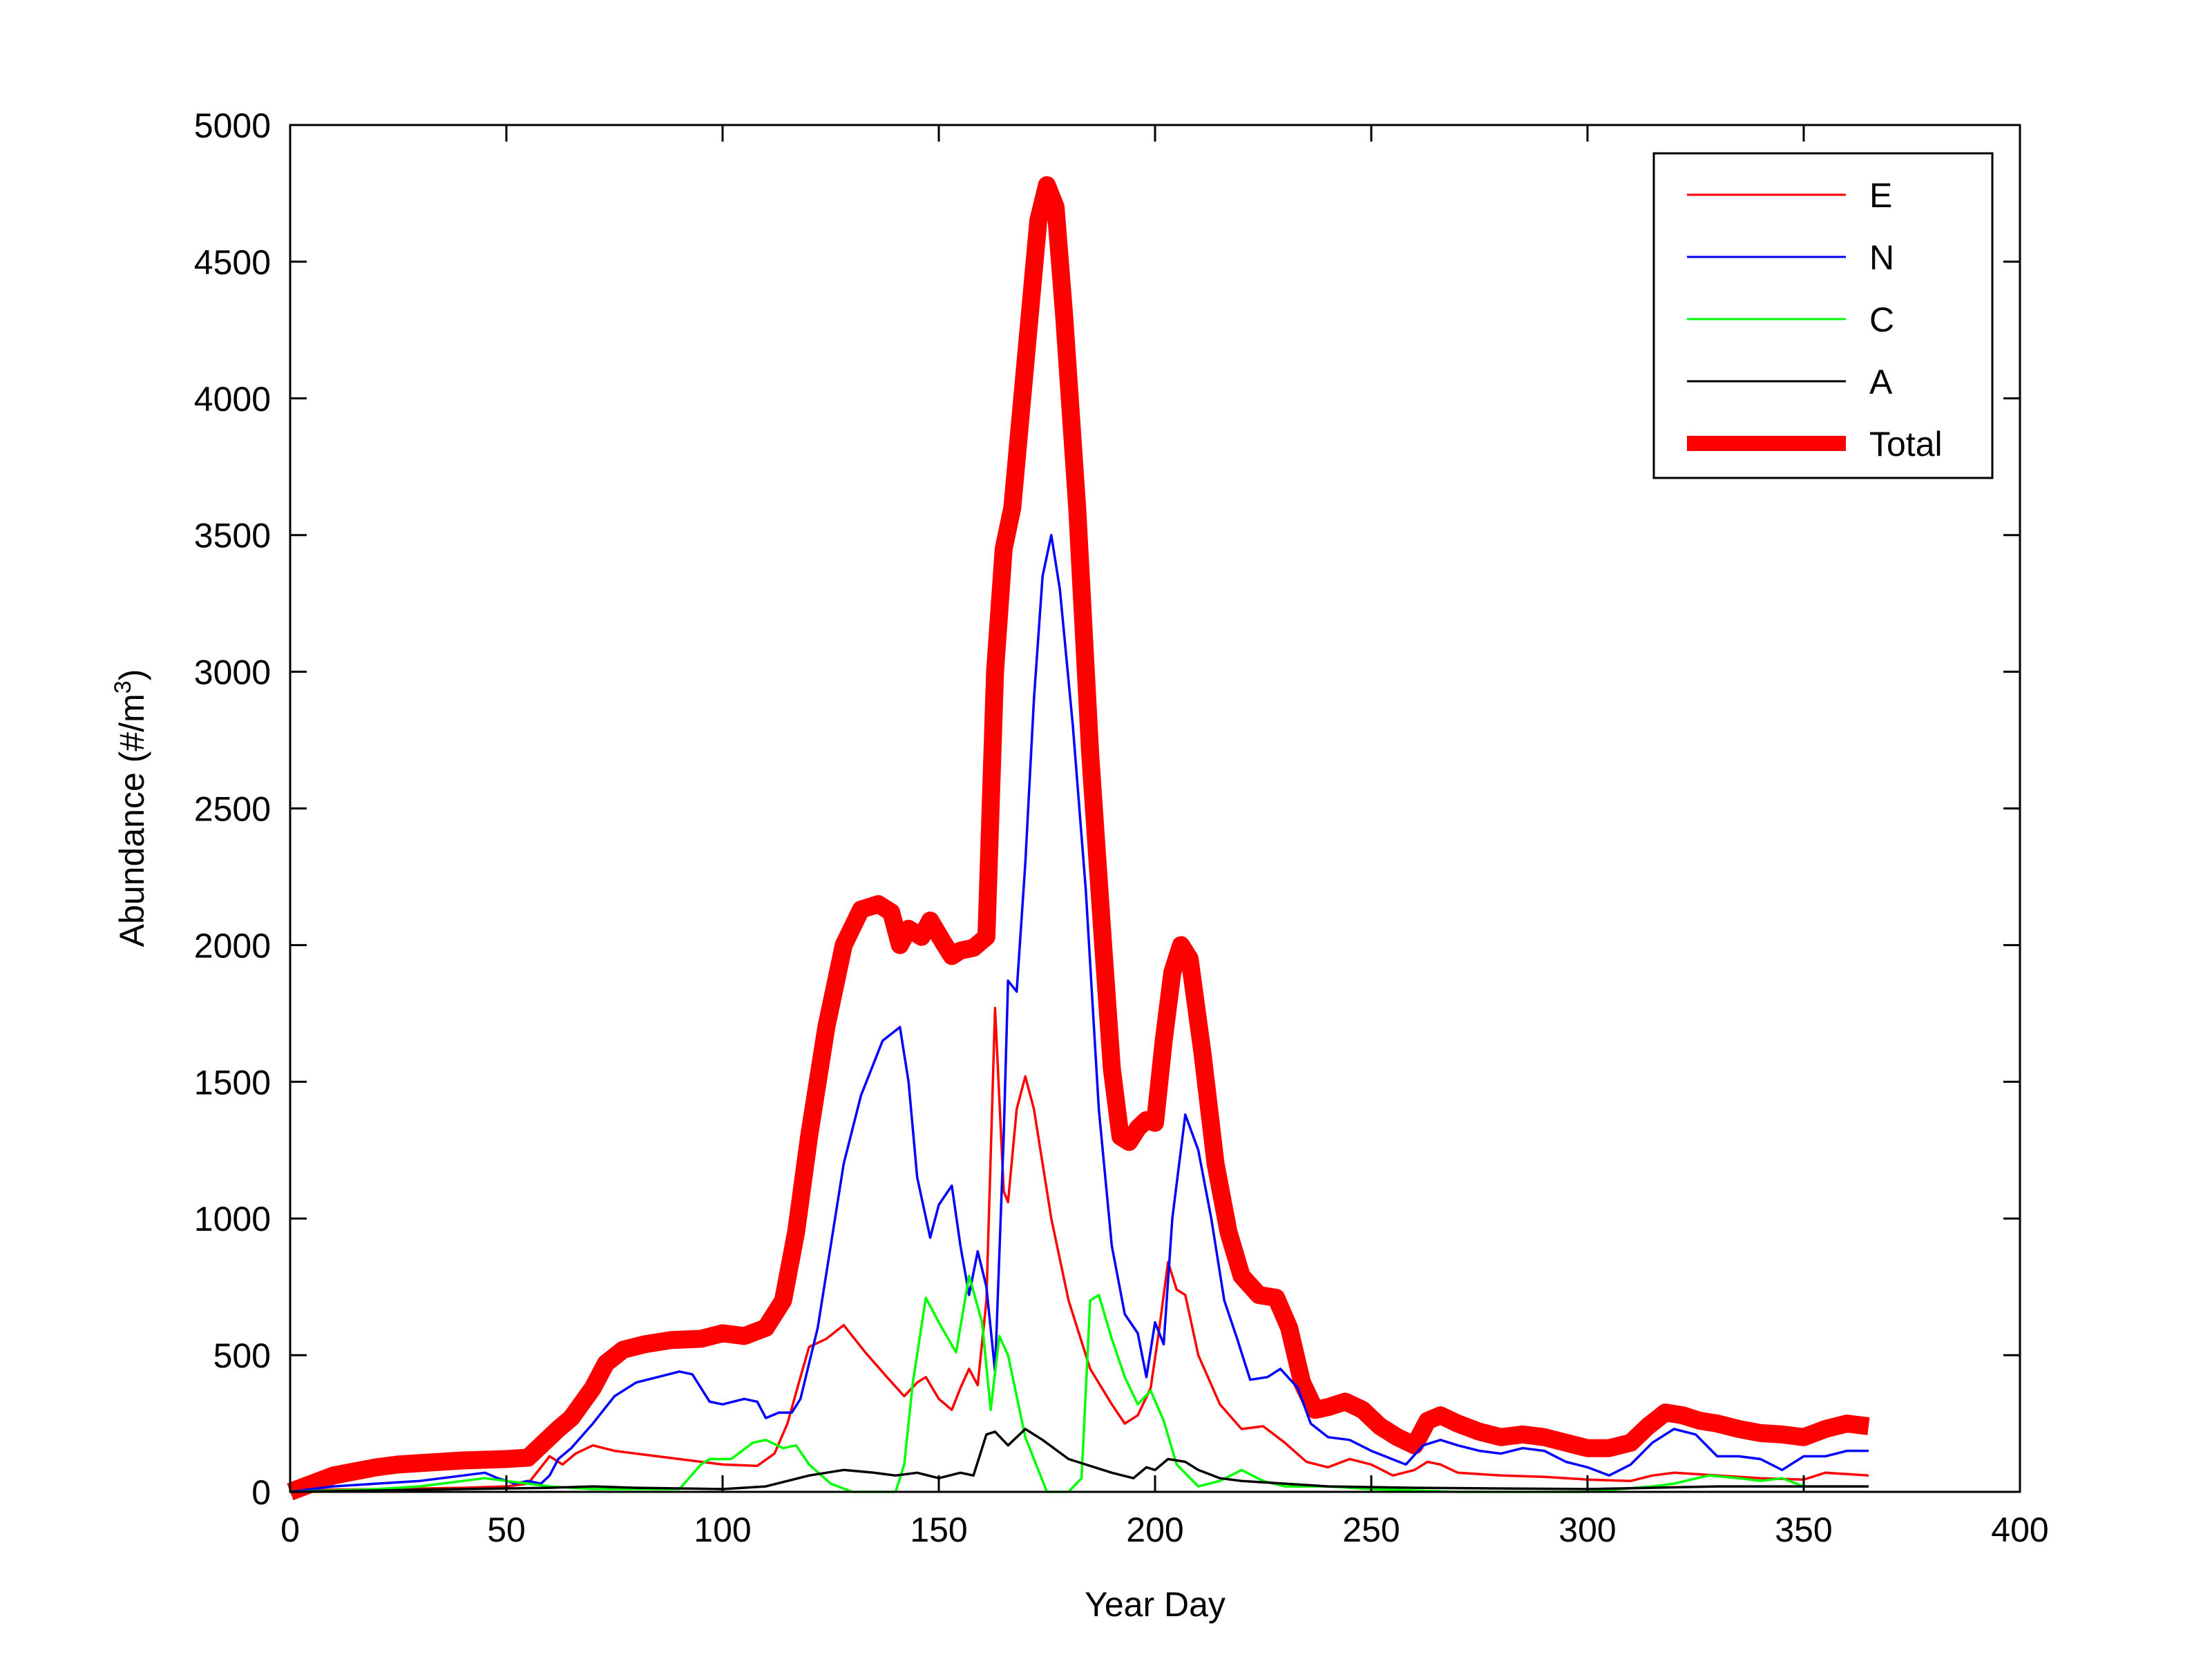 This screenshot has width=2212, height=1659. Describe the element at coordinates (1587, 1530) in the screenshot. I see `x-tick-label: 300` at that location.